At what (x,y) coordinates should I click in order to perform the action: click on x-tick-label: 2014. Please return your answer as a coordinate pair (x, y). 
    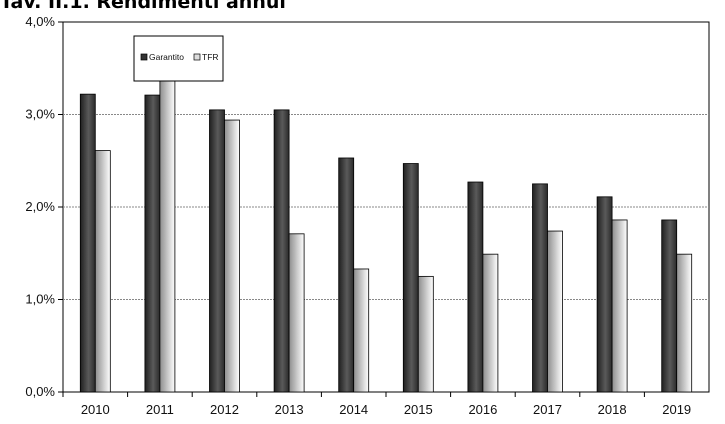
    Looking at the image, I should click on (353, 409).